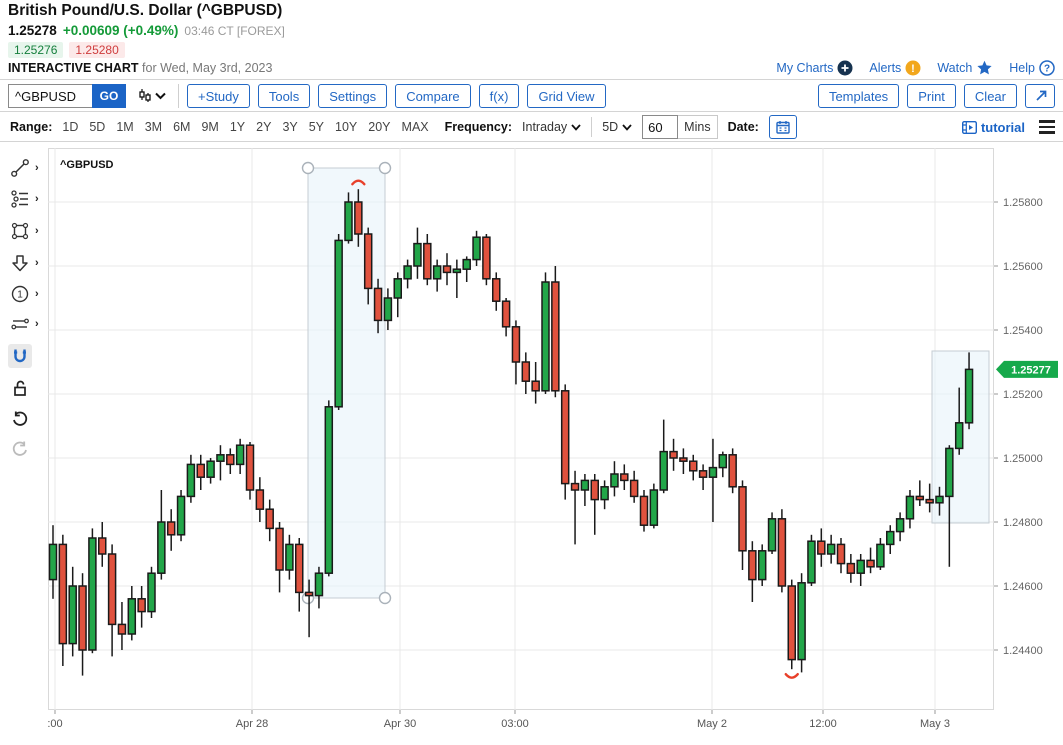  I want to click on templates-button: Templates, so click(858, 96).